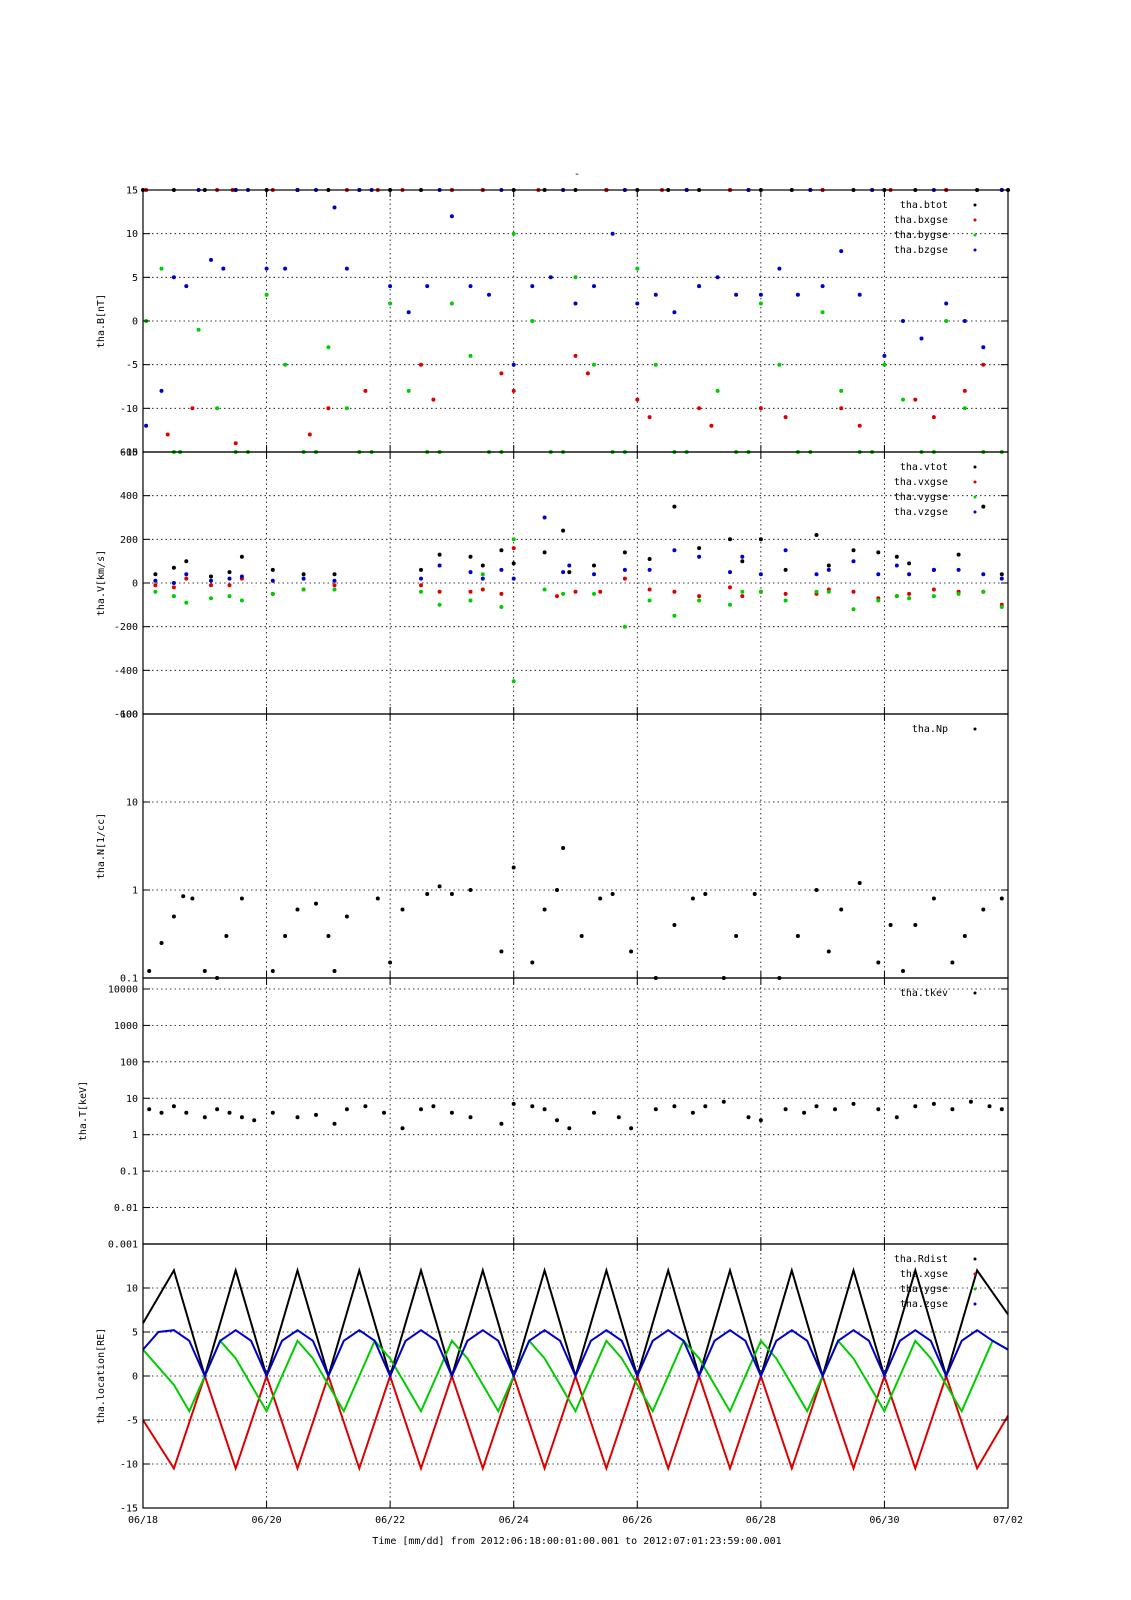 The width and height of the screenshot is (1131, 1600). What do you see at coordinates (578, 576) in the screenshot?
I see `series-tha-vxgse` at bounding box center [578, 576].